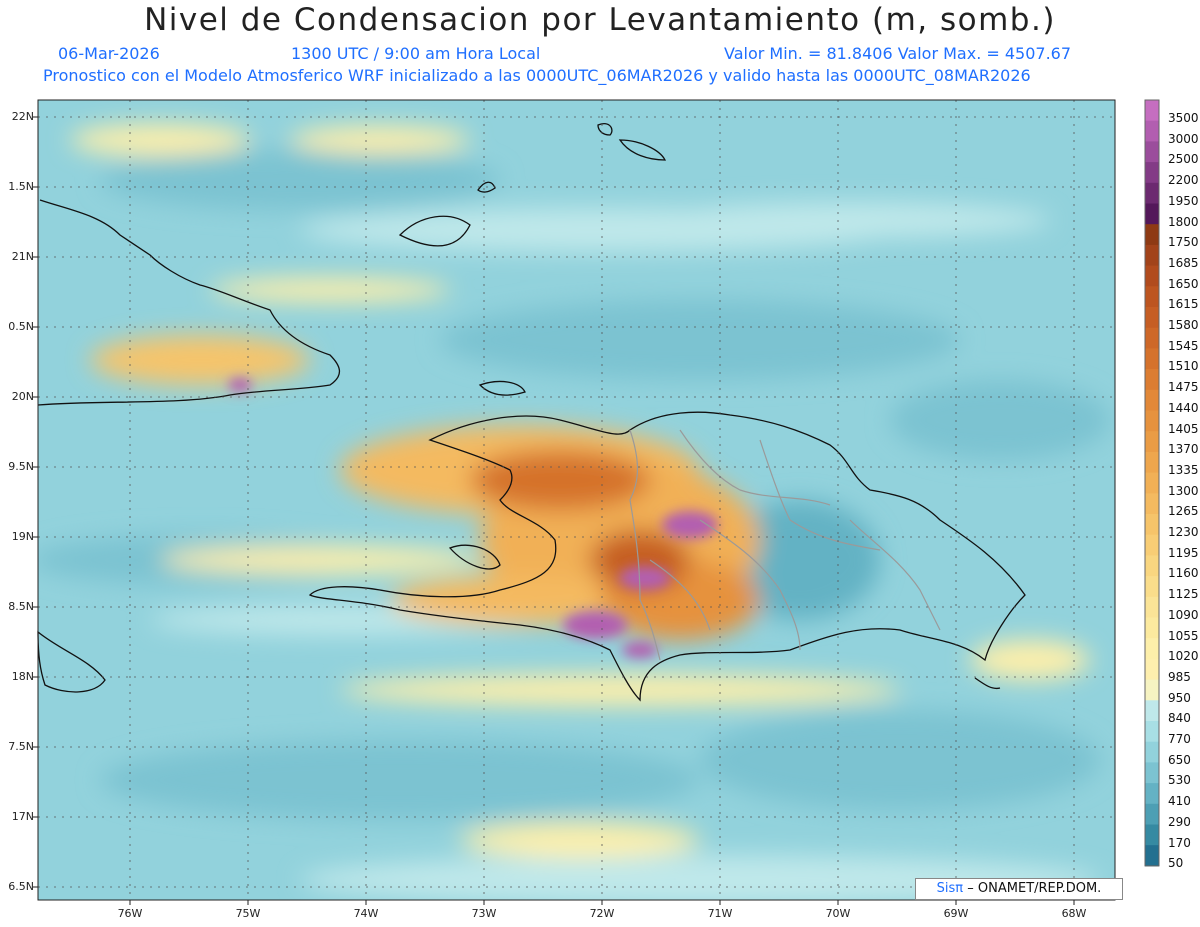  Describe the element at coordinates (1183, 552) in the screenshot. I see `colorbar-label: 1195` at that location.